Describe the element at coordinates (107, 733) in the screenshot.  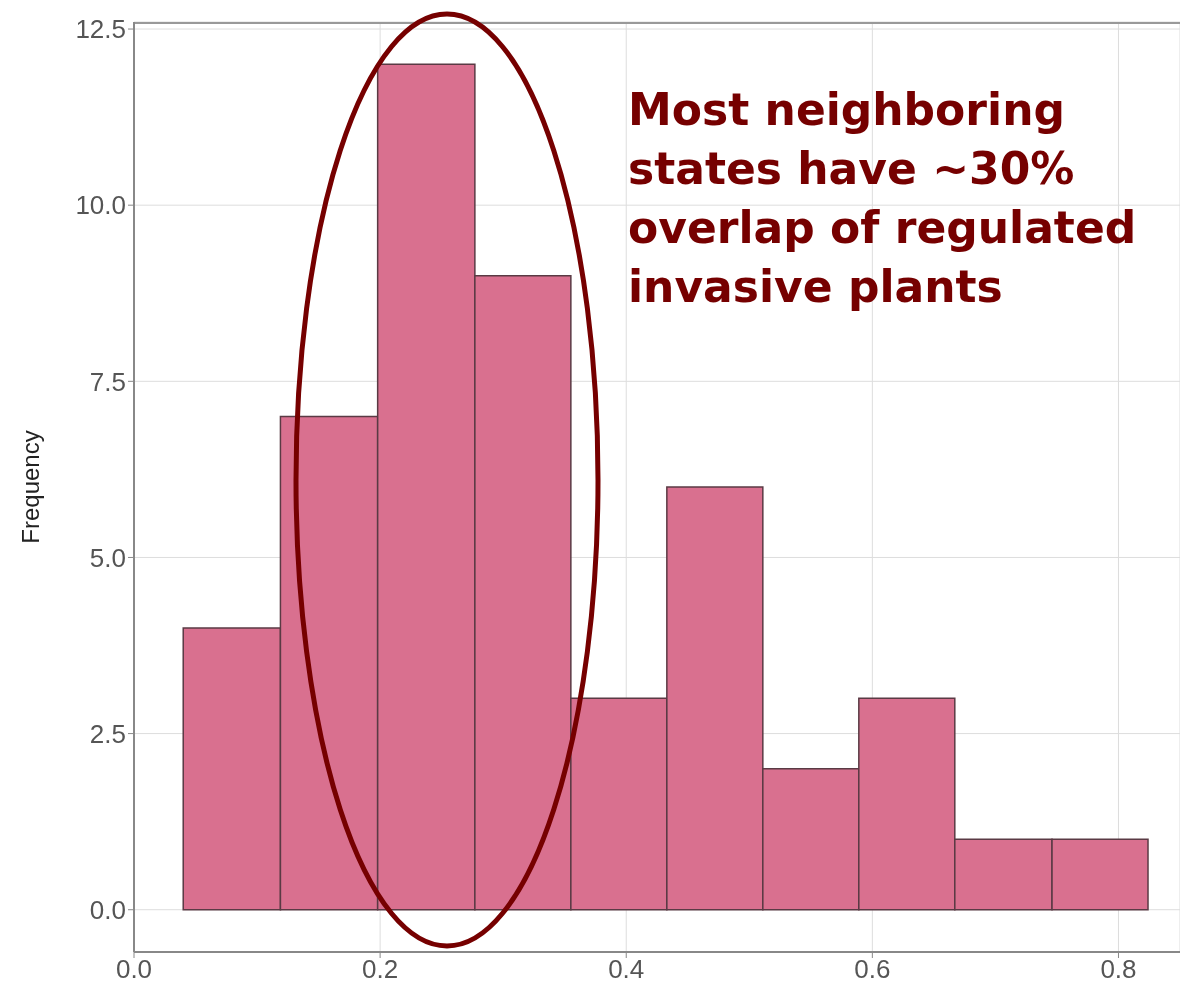
I see `y-tick-label: 2.5` at that location.